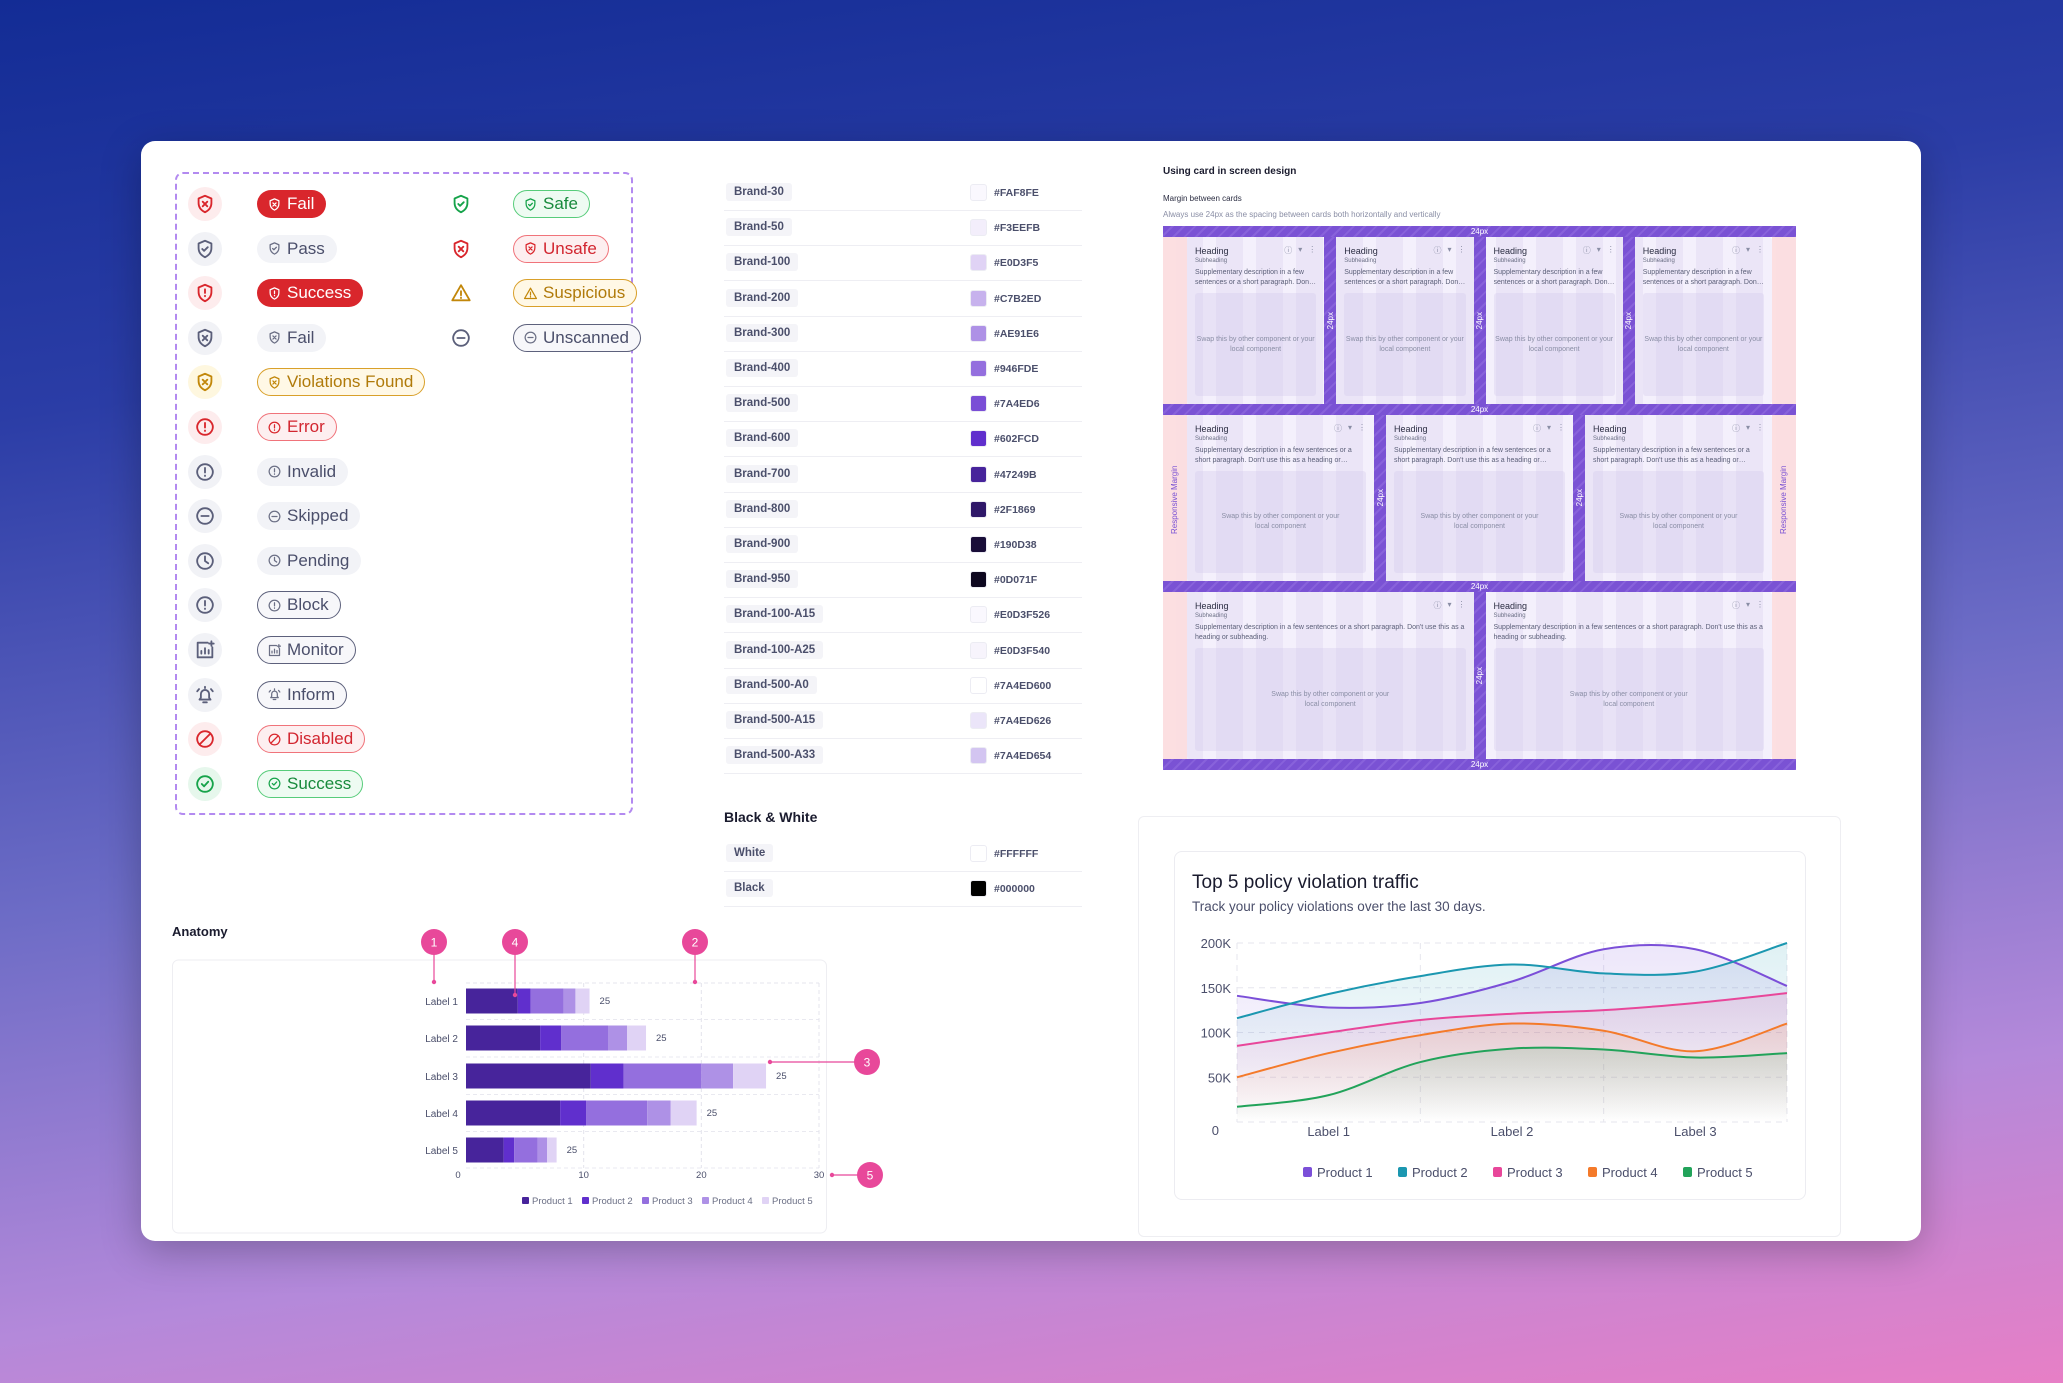  Describe the element at coordinates (1784, 498) in the screenshot. I see `responsive-margin` at that location.